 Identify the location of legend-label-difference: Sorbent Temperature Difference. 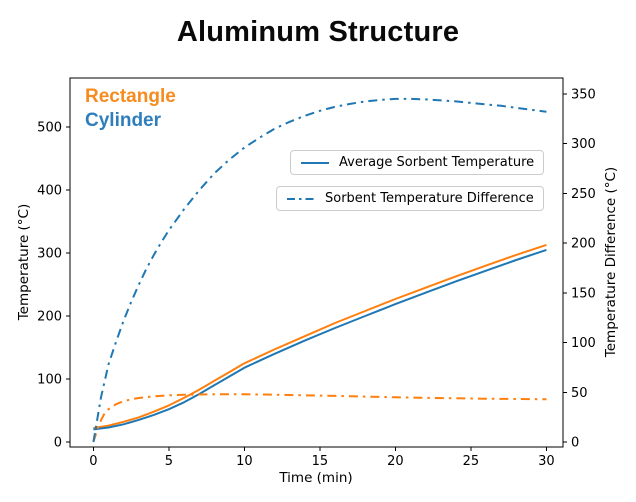
(429, 198).